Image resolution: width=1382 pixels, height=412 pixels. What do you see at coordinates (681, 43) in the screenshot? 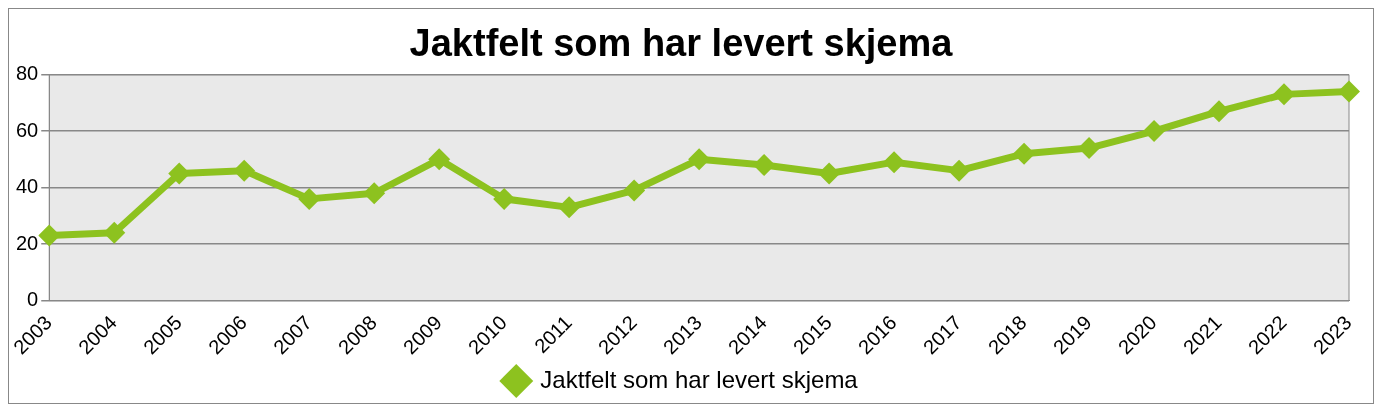
I see `chart-title: Jaktfelt som har levert skjema` at bounding box center [681, 43].